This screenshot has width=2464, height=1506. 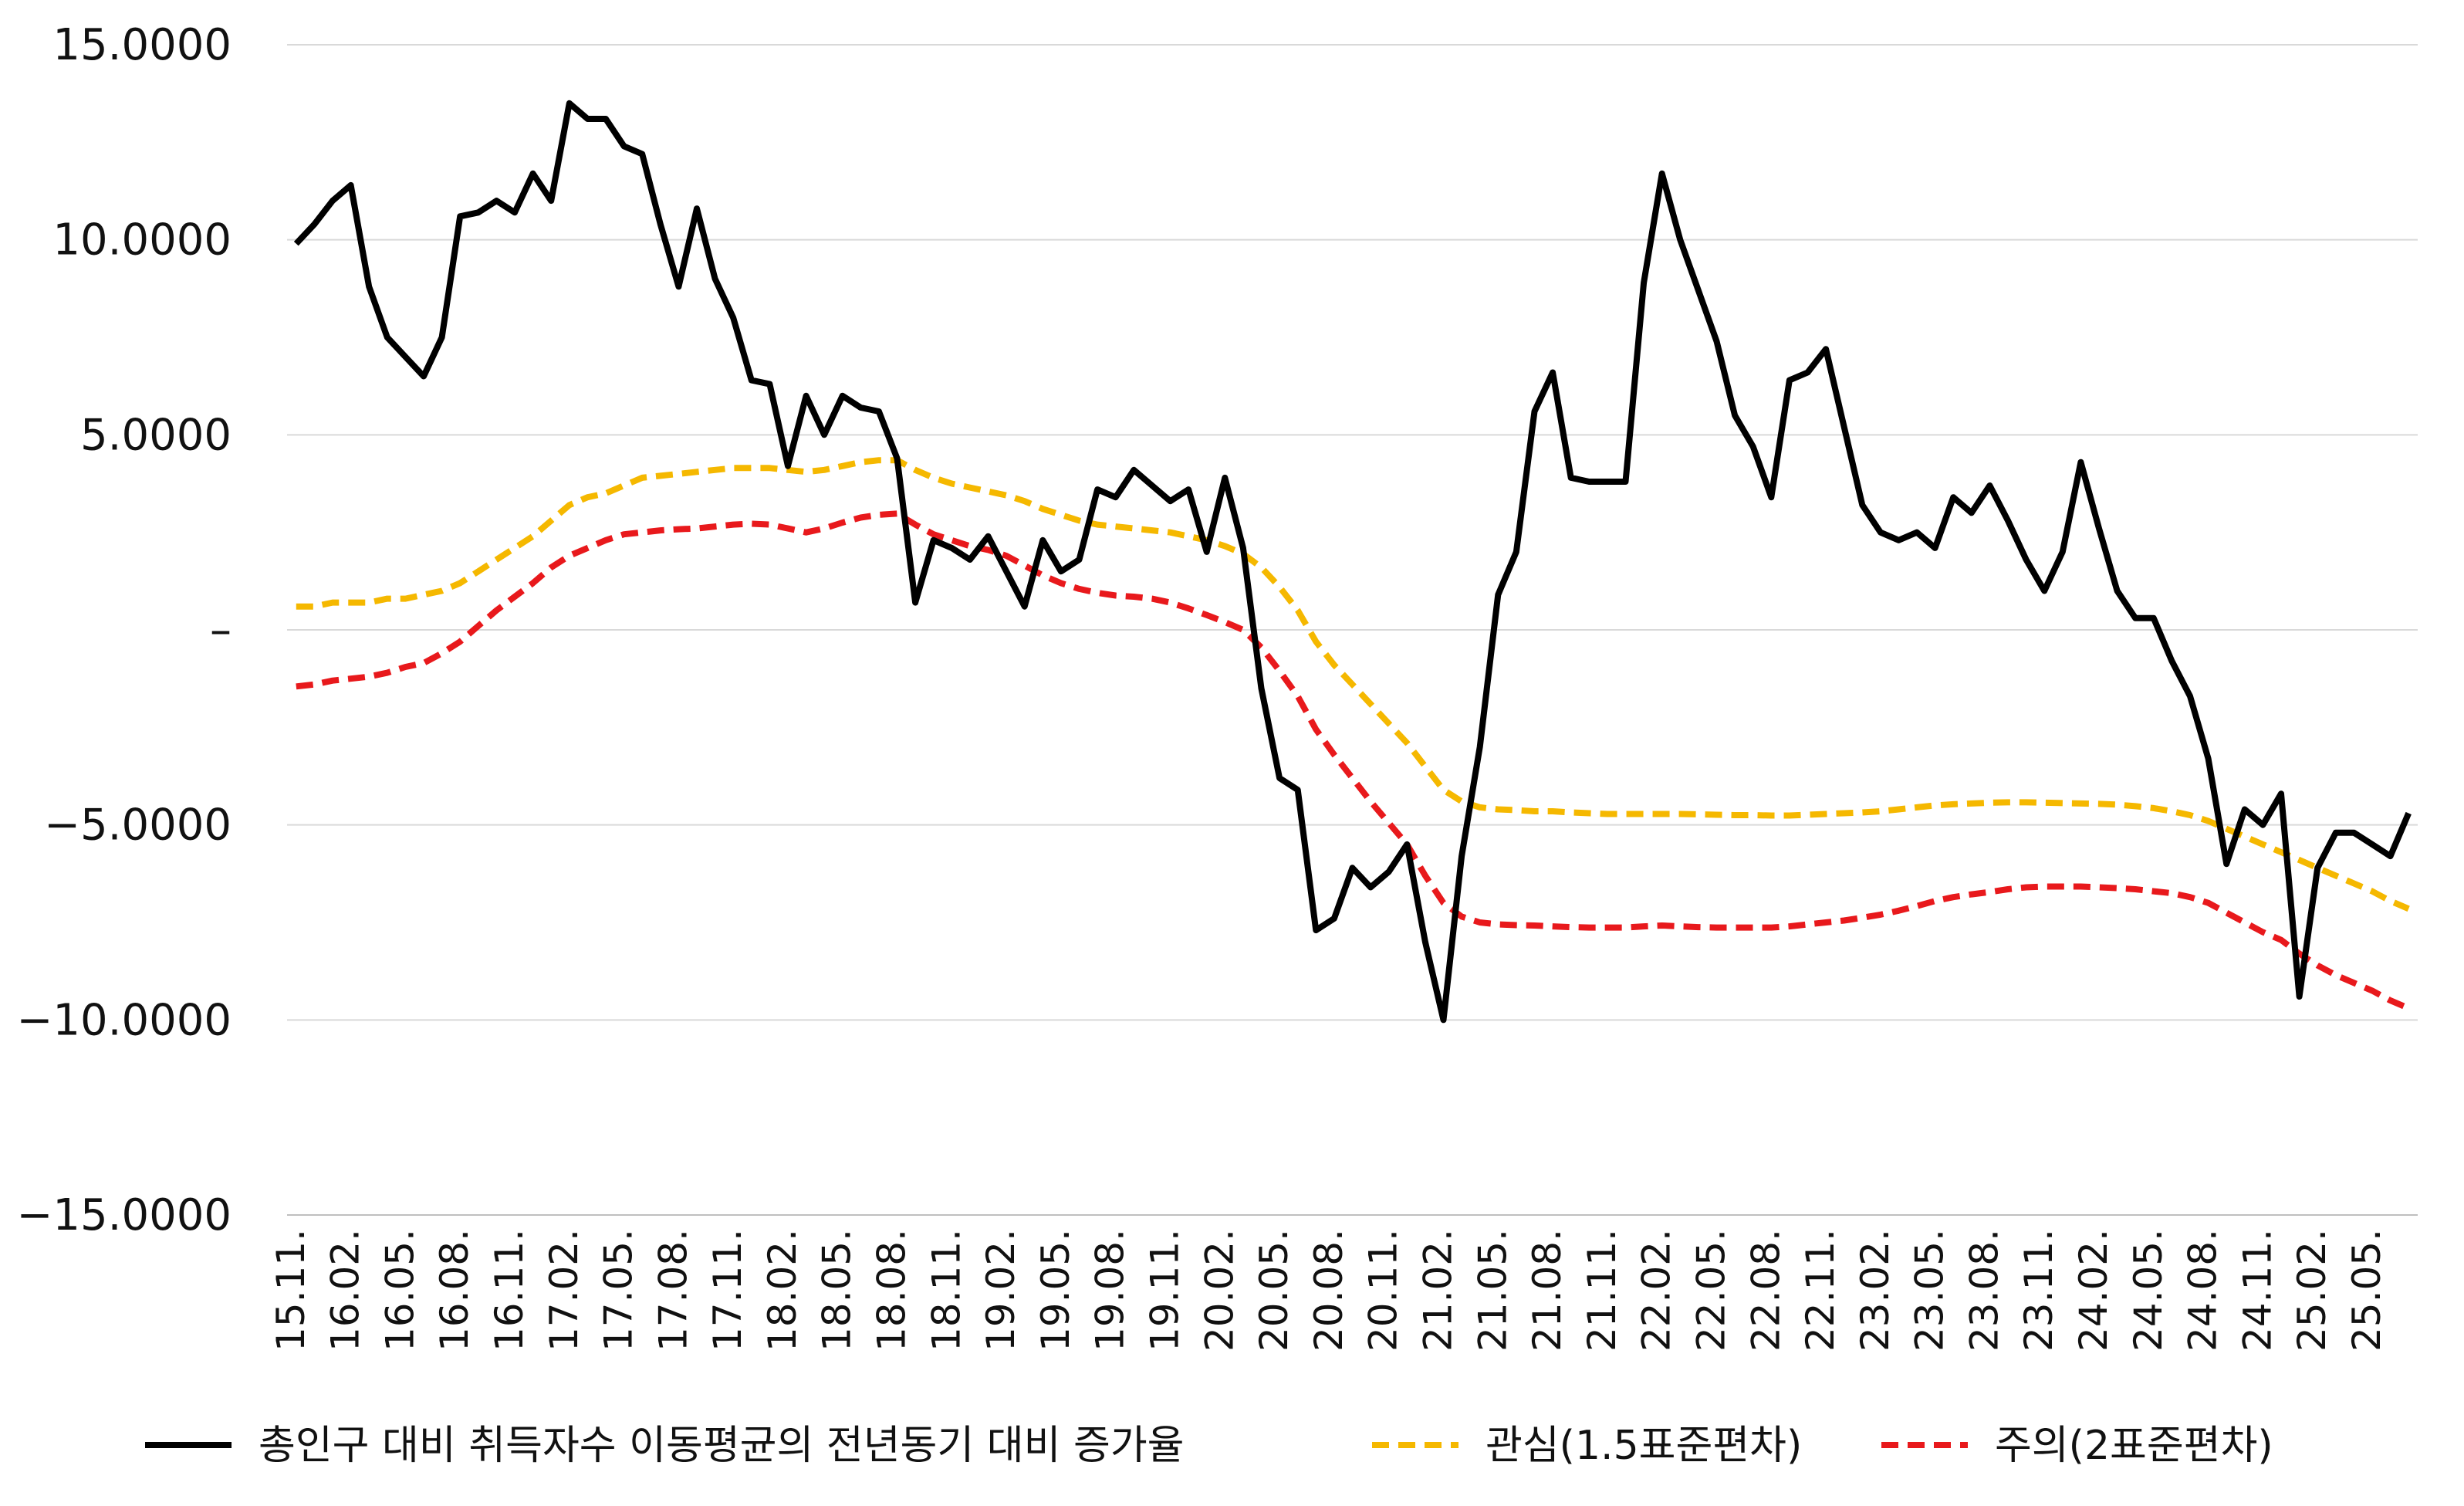 I want to click on x-tick-label: 17.08., so click(x=673, y=1290).